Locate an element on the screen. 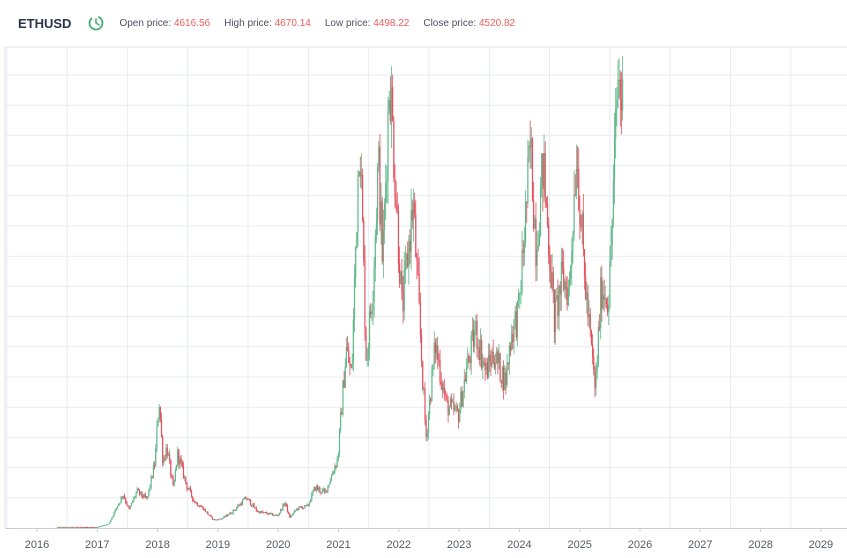 The image size is (847, 558). close-price-value: 4520.82 is located at coordinates (497, 23).